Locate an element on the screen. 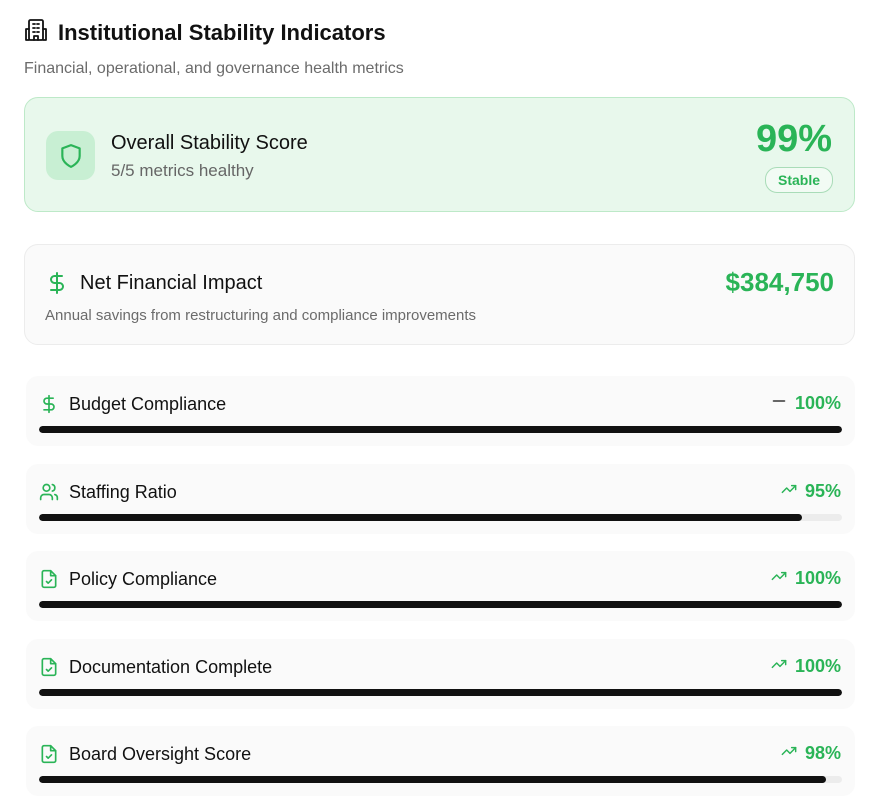  page-title: Institutional Stability Indicators is located at coordinates (222, 32).